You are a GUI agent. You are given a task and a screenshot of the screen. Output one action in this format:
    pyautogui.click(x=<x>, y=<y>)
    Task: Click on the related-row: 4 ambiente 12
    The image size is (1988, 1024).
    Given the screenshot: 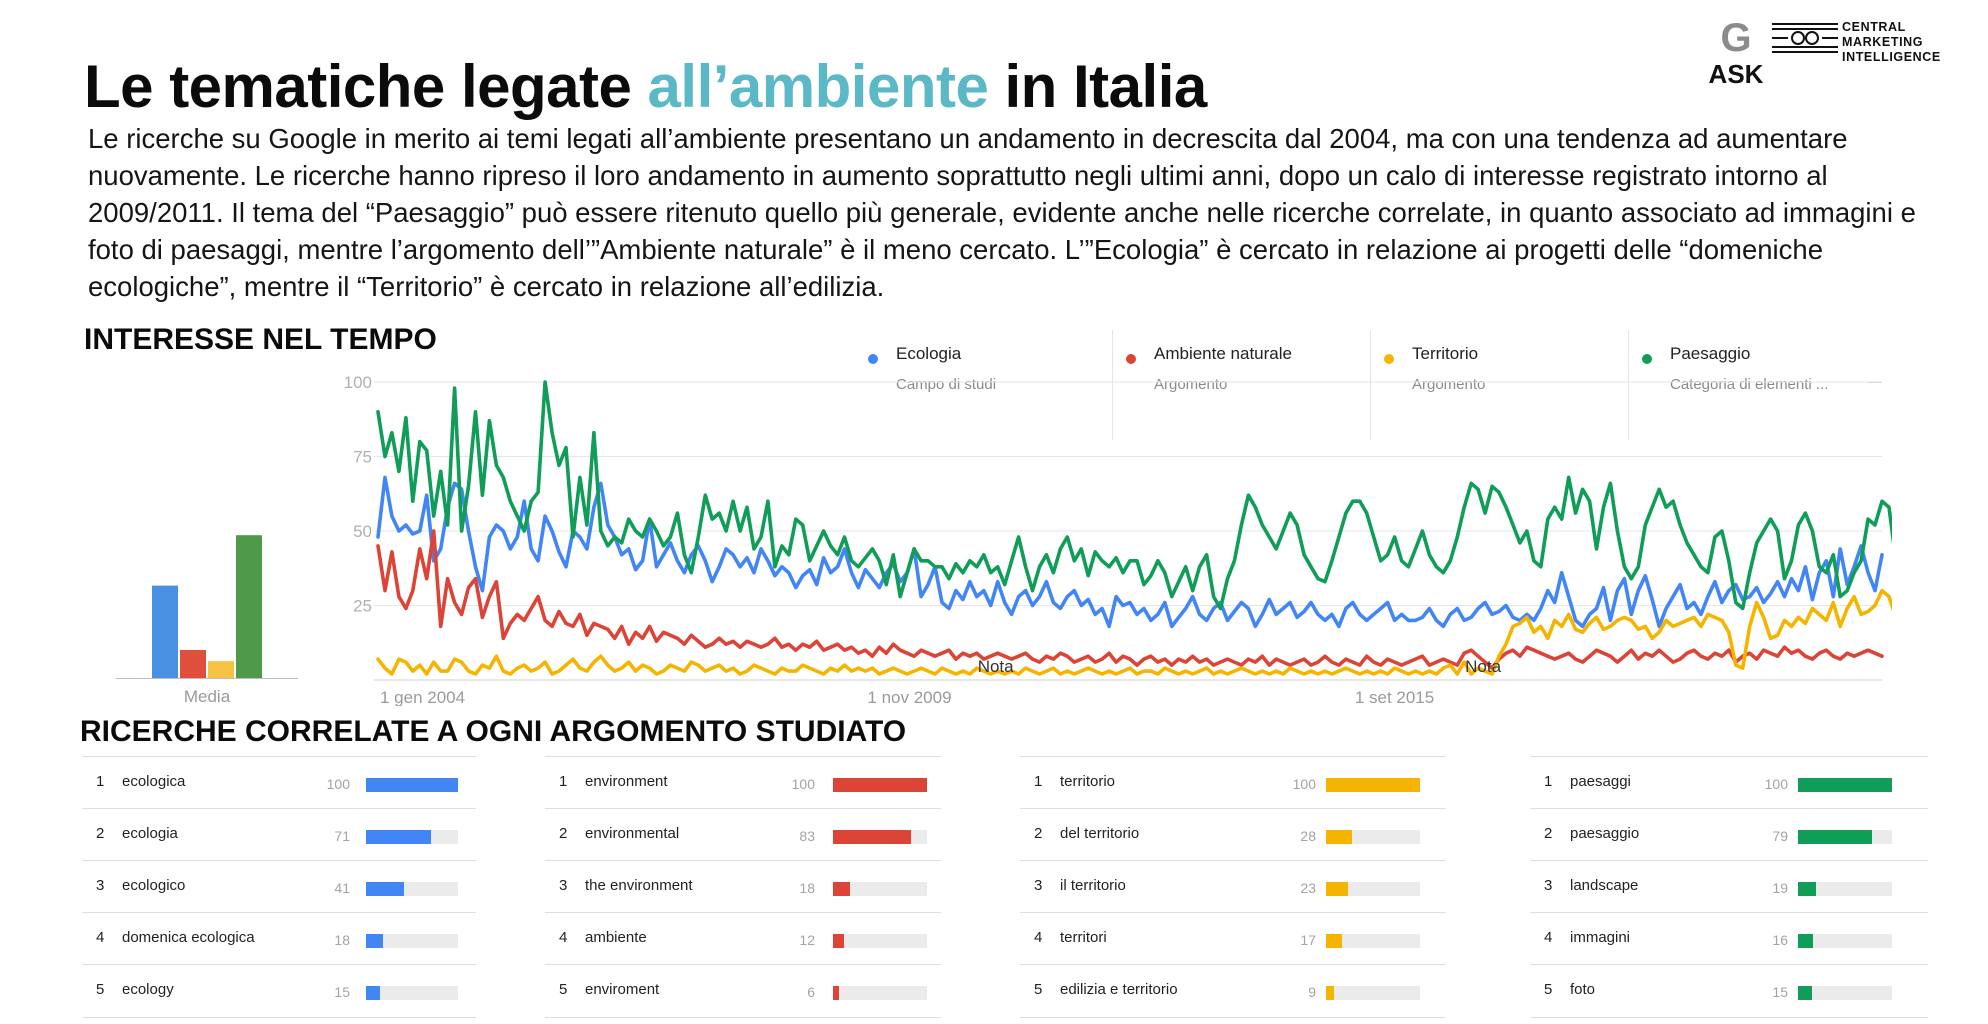 What is the action you would take?
    pyautogui.click(x=743, y=938)
    